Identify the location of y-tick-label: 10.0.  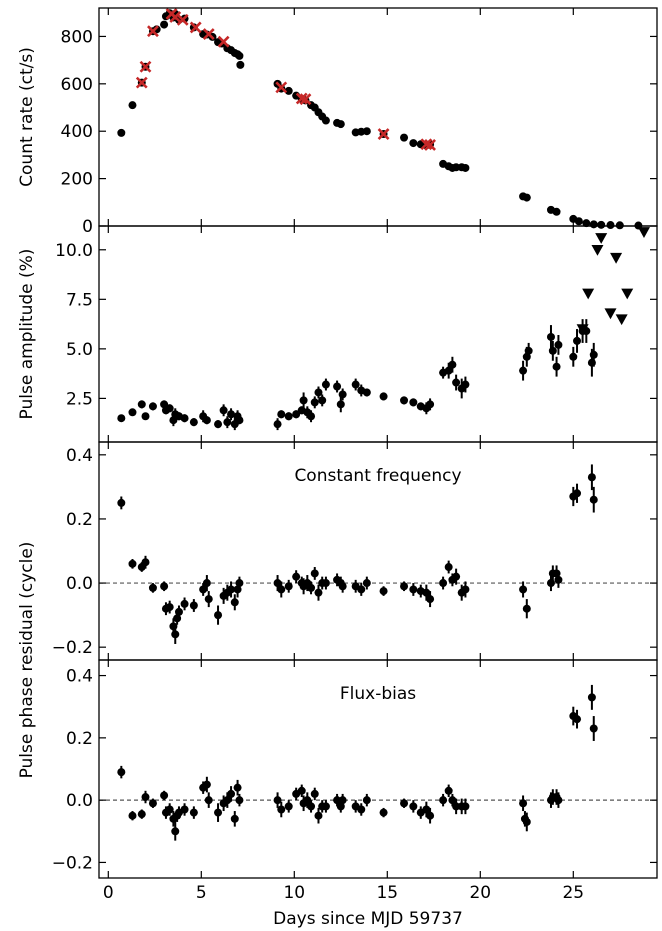
(74, 251).